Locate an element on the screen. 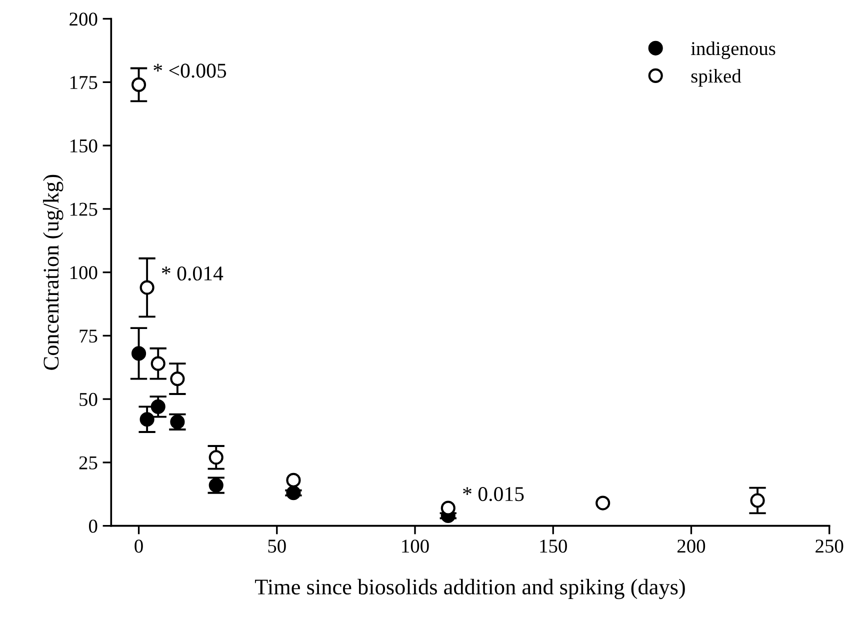 The height and width of the screenshot is (626, 855). x-tick-label: 250 is located at coordinates (830, 546).